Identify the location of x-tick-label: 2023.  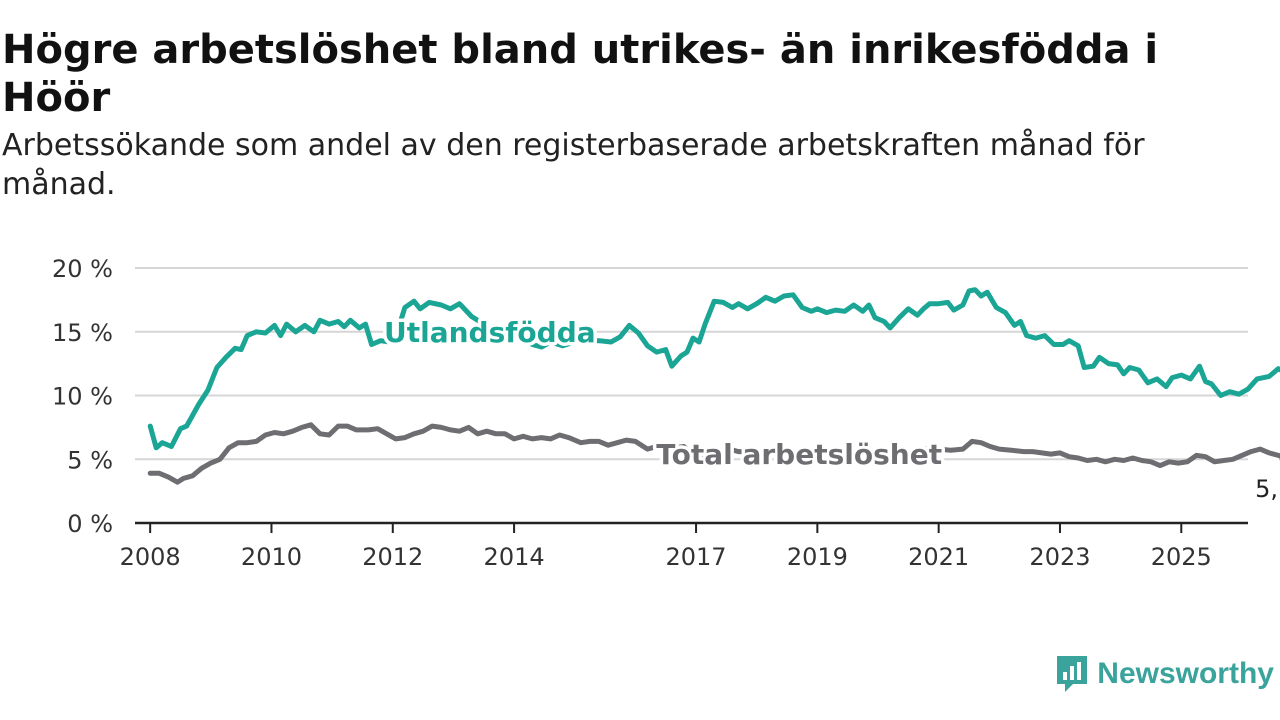
(1059, 557).